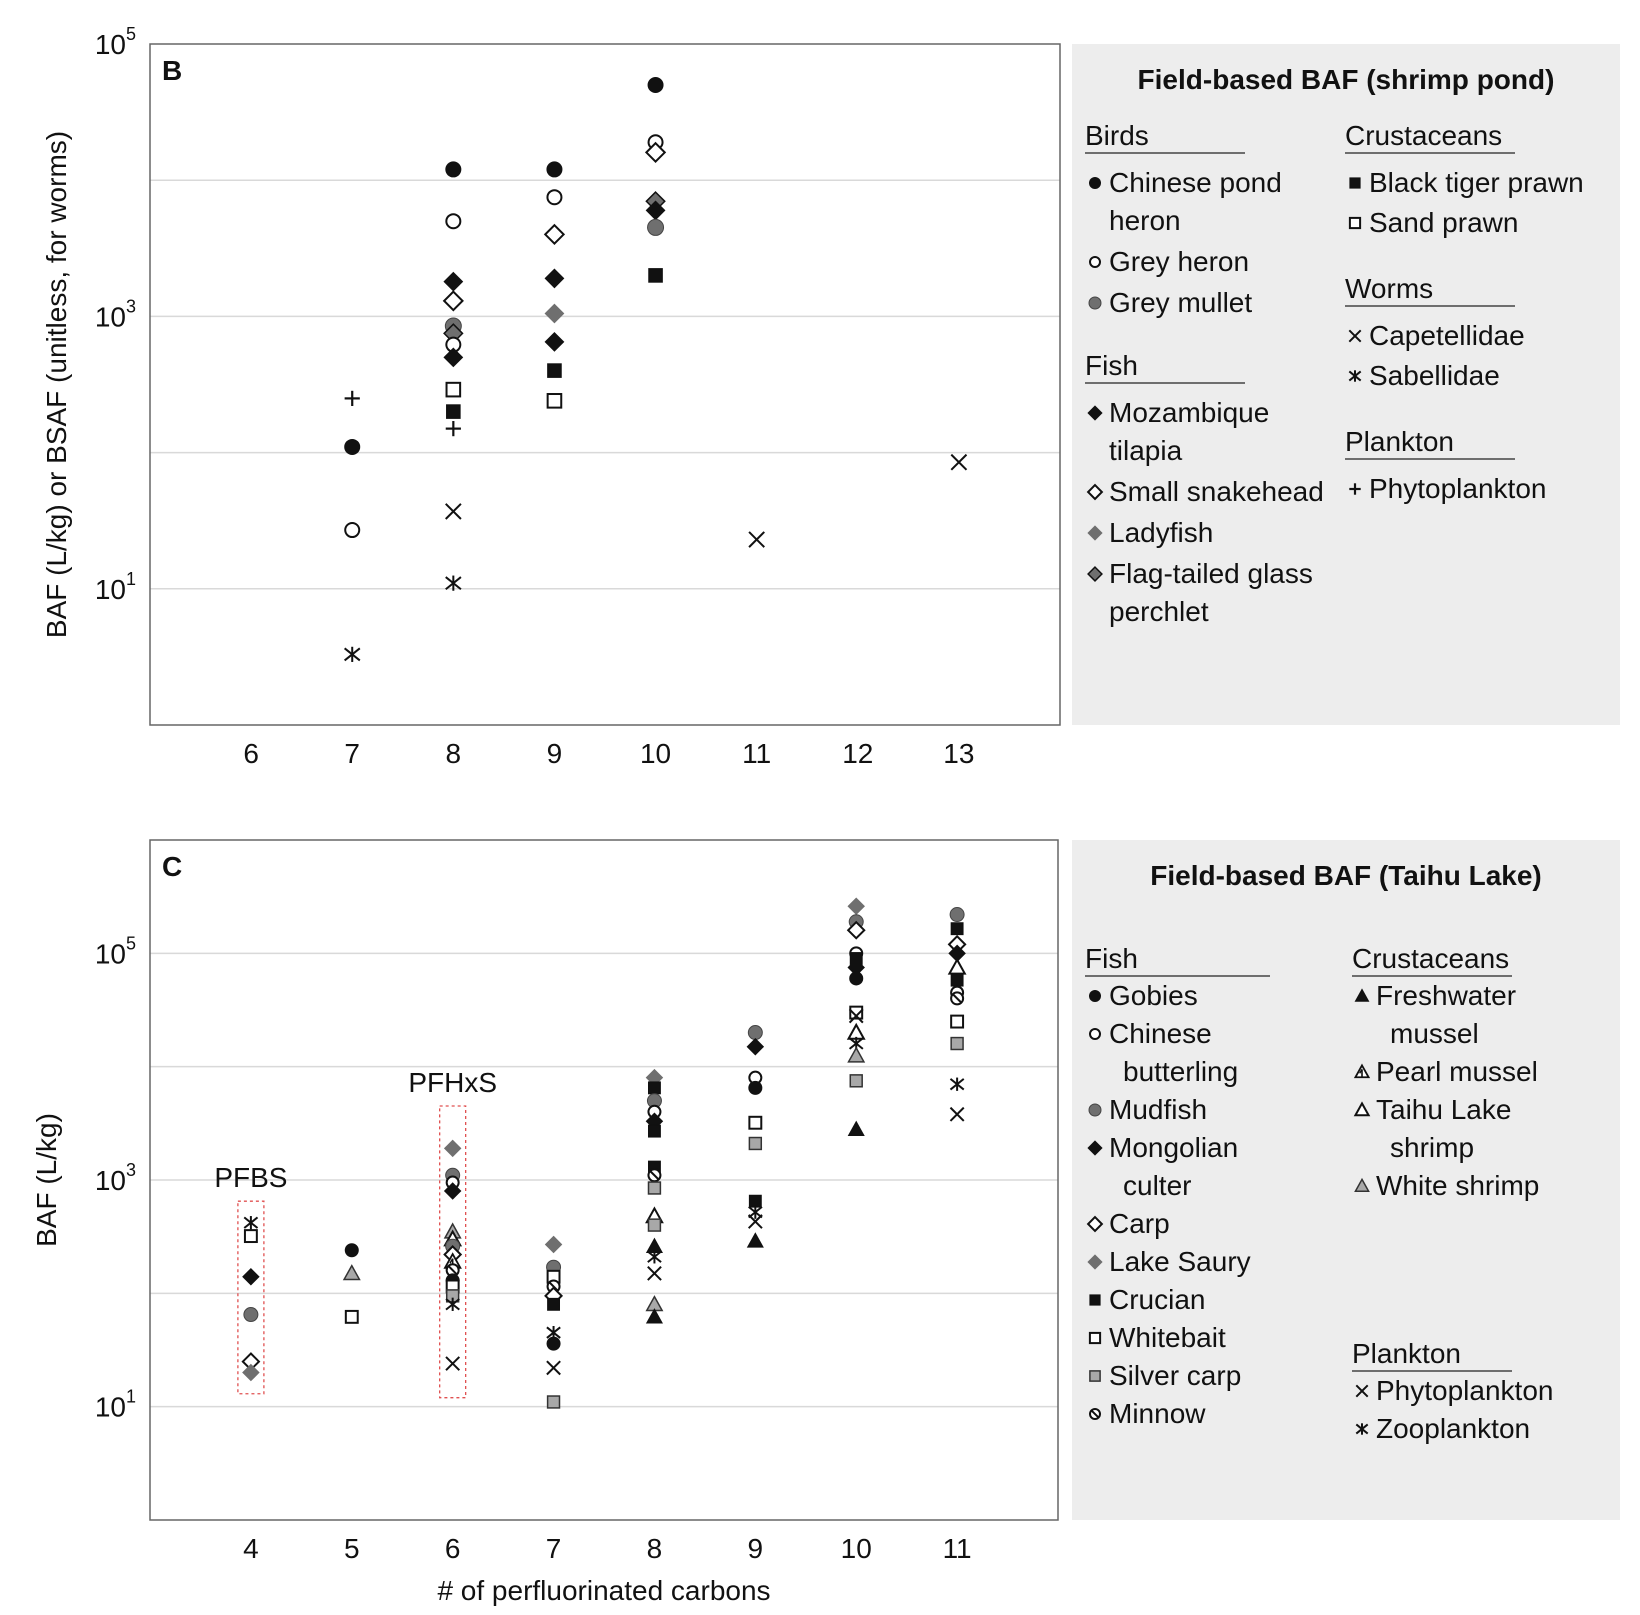 The image size is (1640, 1615). Describe the element at coordinates (454, 753) in the screenshot. I see `x-tick-label: 8` at that location.